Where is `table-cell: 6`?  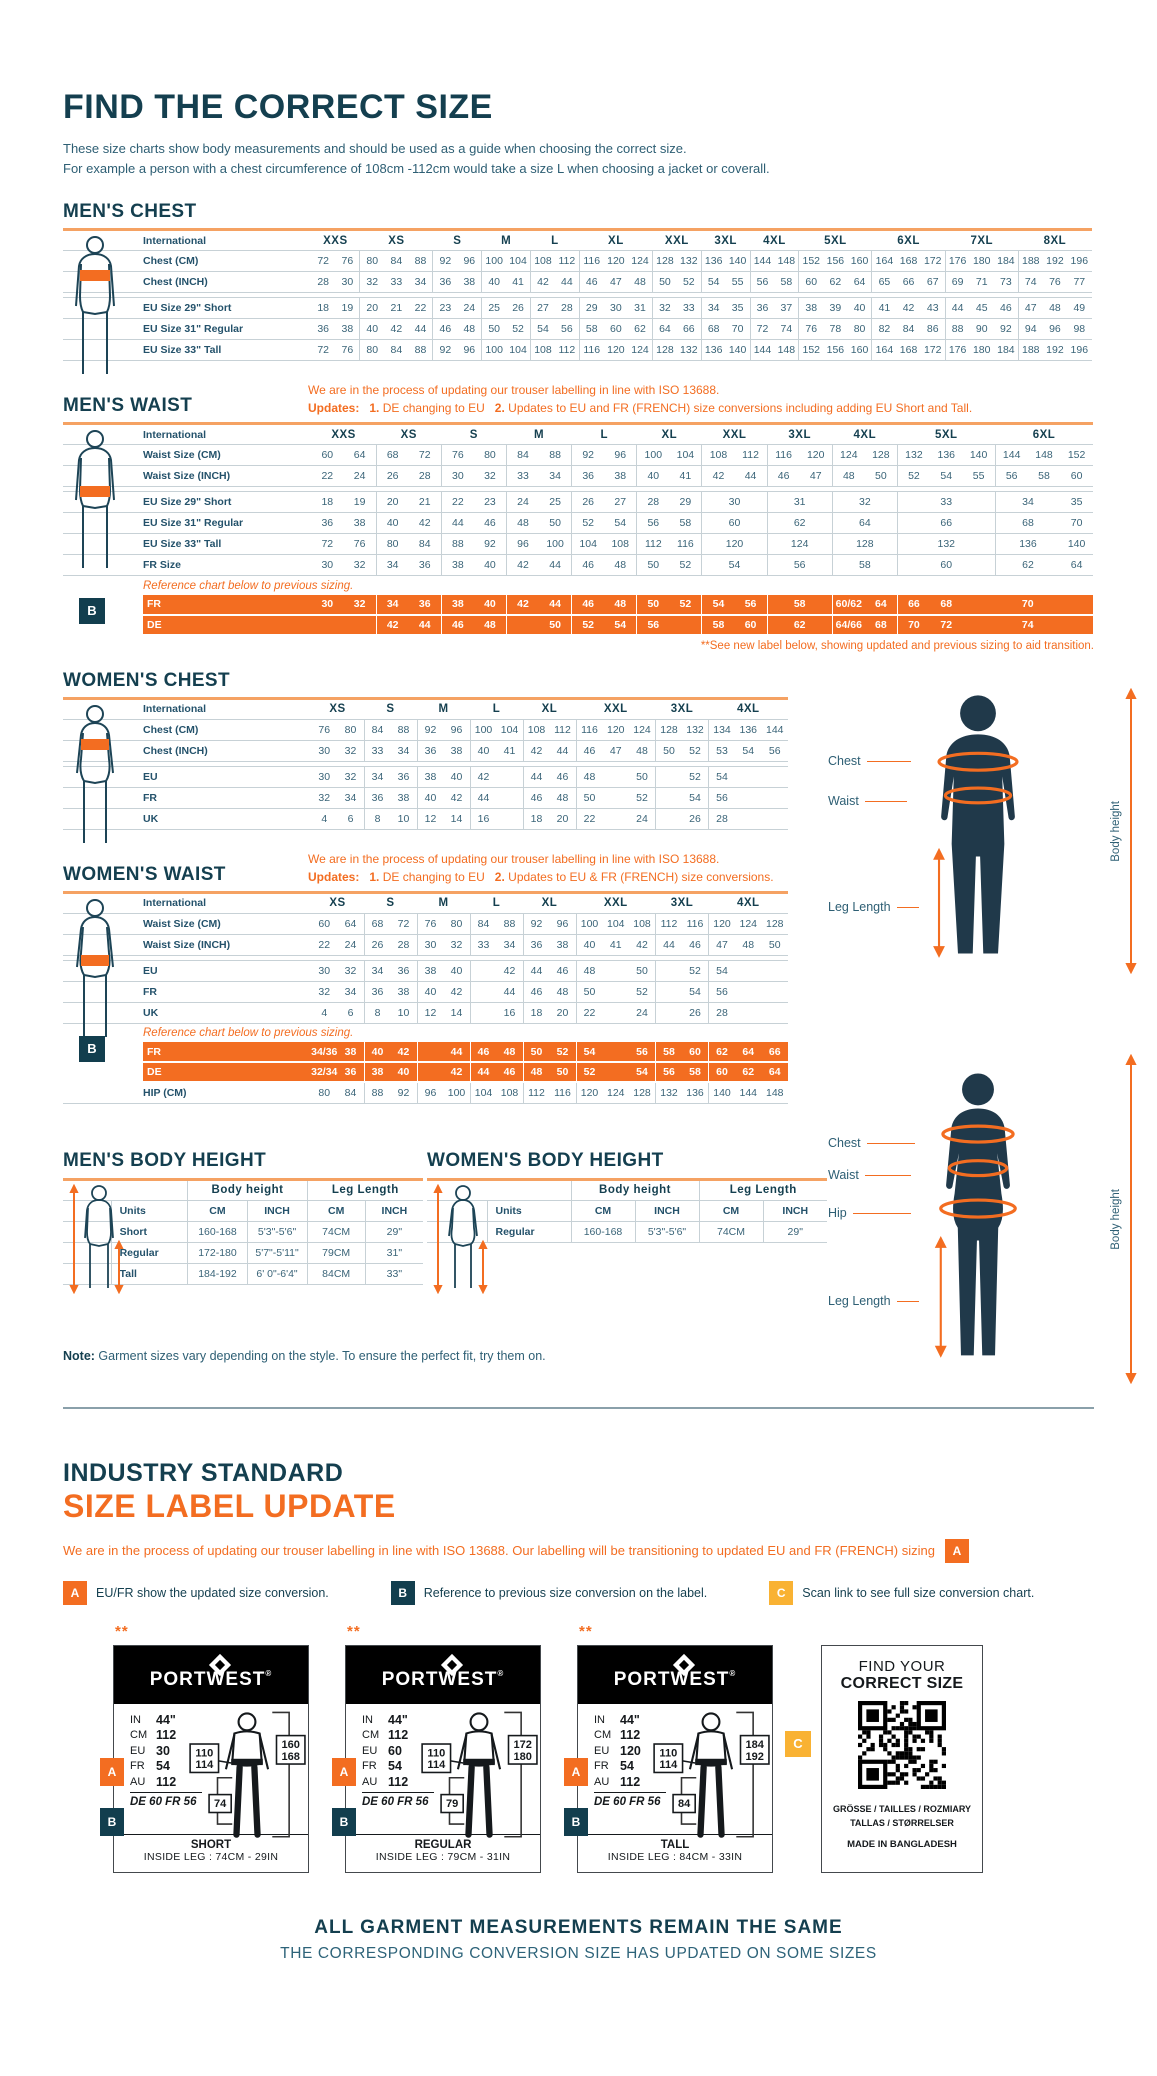
table-cell: 6 is located at coordinates (350, 819).